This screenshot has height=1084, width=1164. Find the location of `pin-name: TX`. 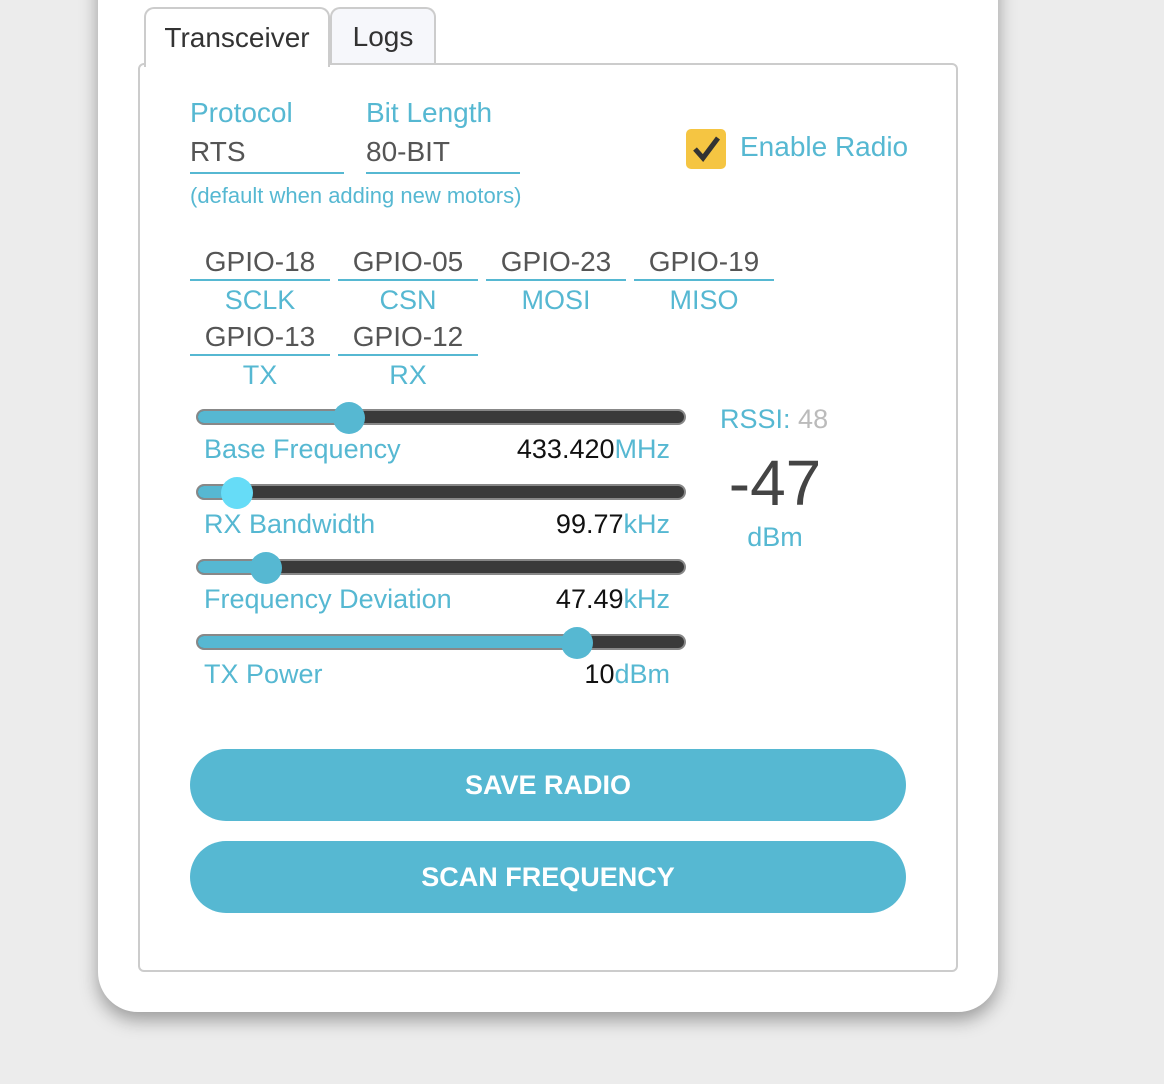

pin-name: TX is located at coordinates (260, 375).